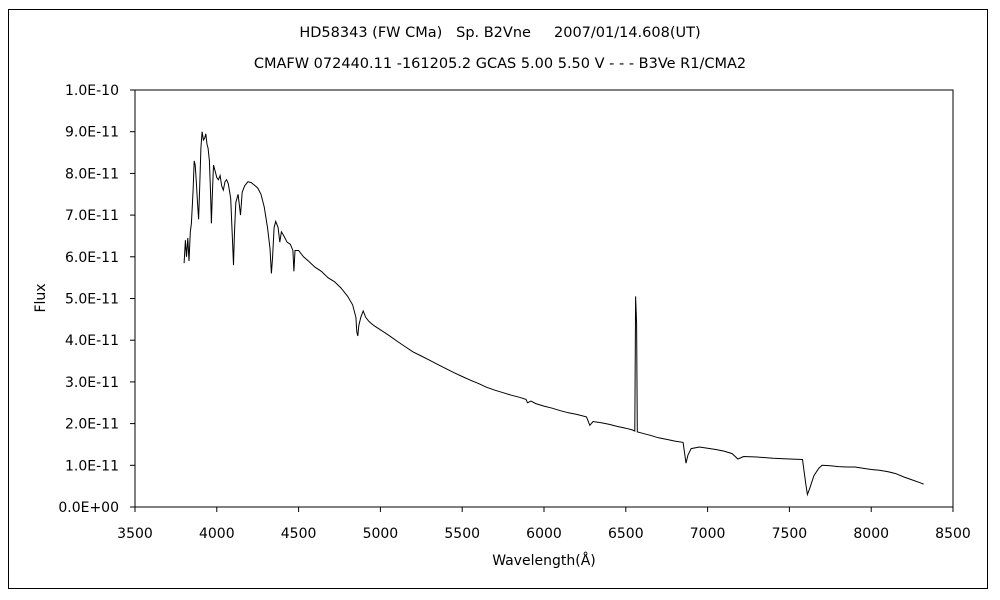  Describe the element at coordinates (92, 341) in the screenshot. I see `y-tick-label: 4.0E-11` at that location.